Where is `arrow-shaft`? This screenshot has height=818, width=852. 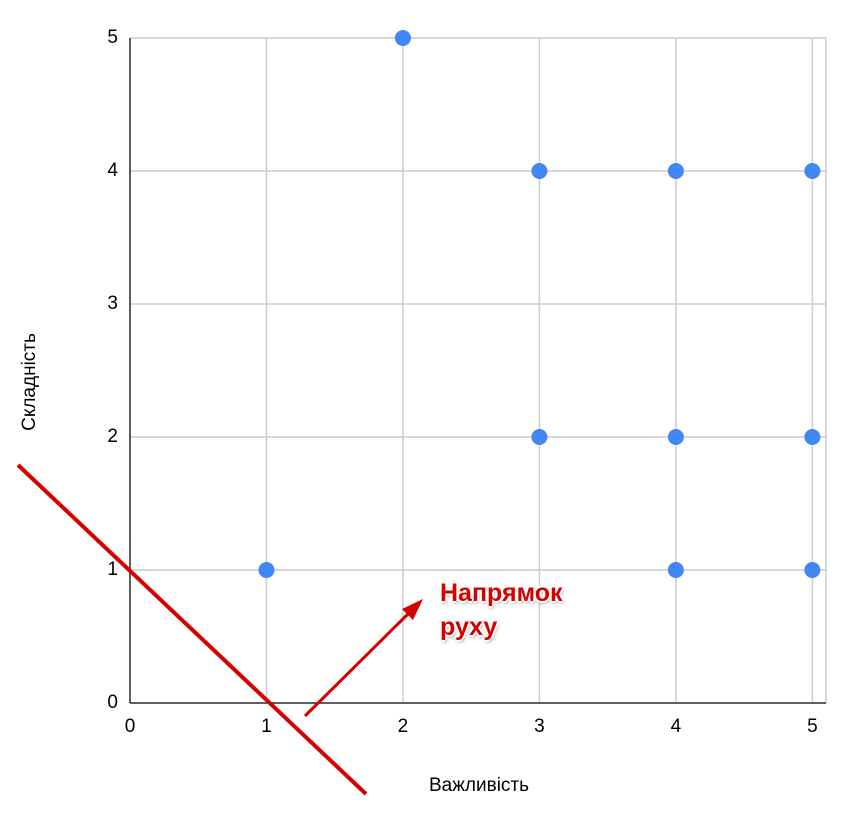
arrow-shaft is located at coordinates (358, 663).